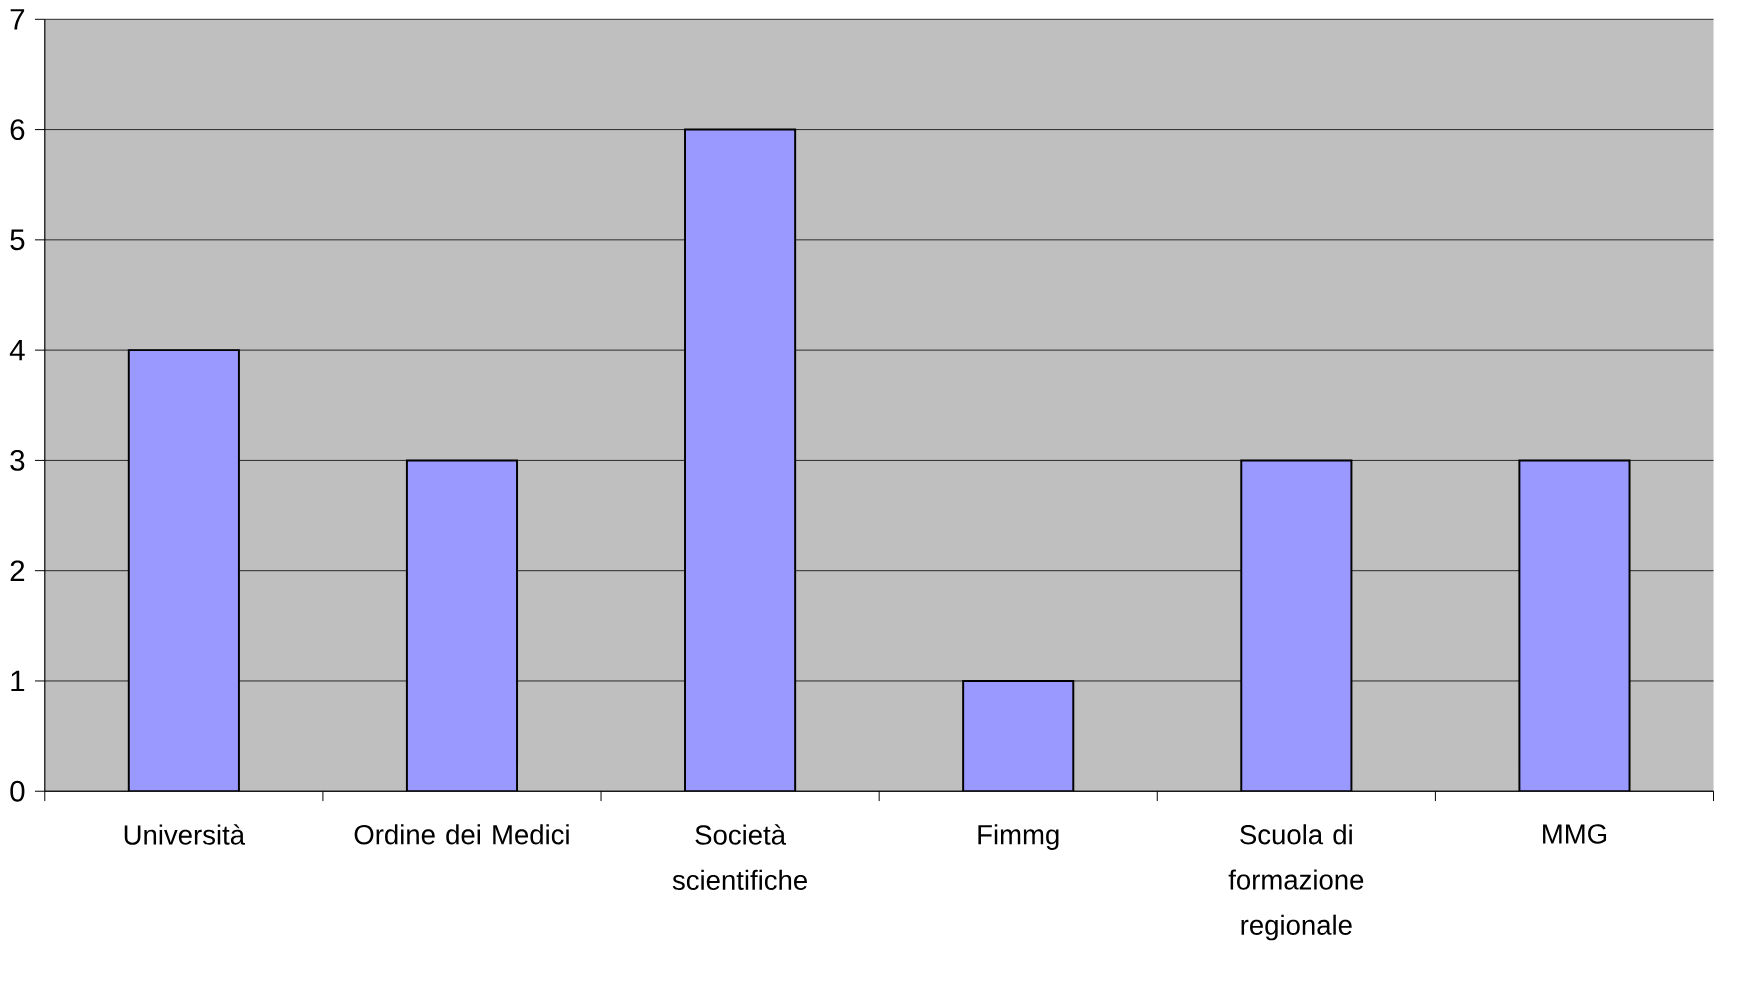 The width and height of the screenshot is (1753, 984). What do you see at coordinates (1575, 834) in the screenshot?
I see `x-tick-label: MMG` at bounding box center [1575, 834].